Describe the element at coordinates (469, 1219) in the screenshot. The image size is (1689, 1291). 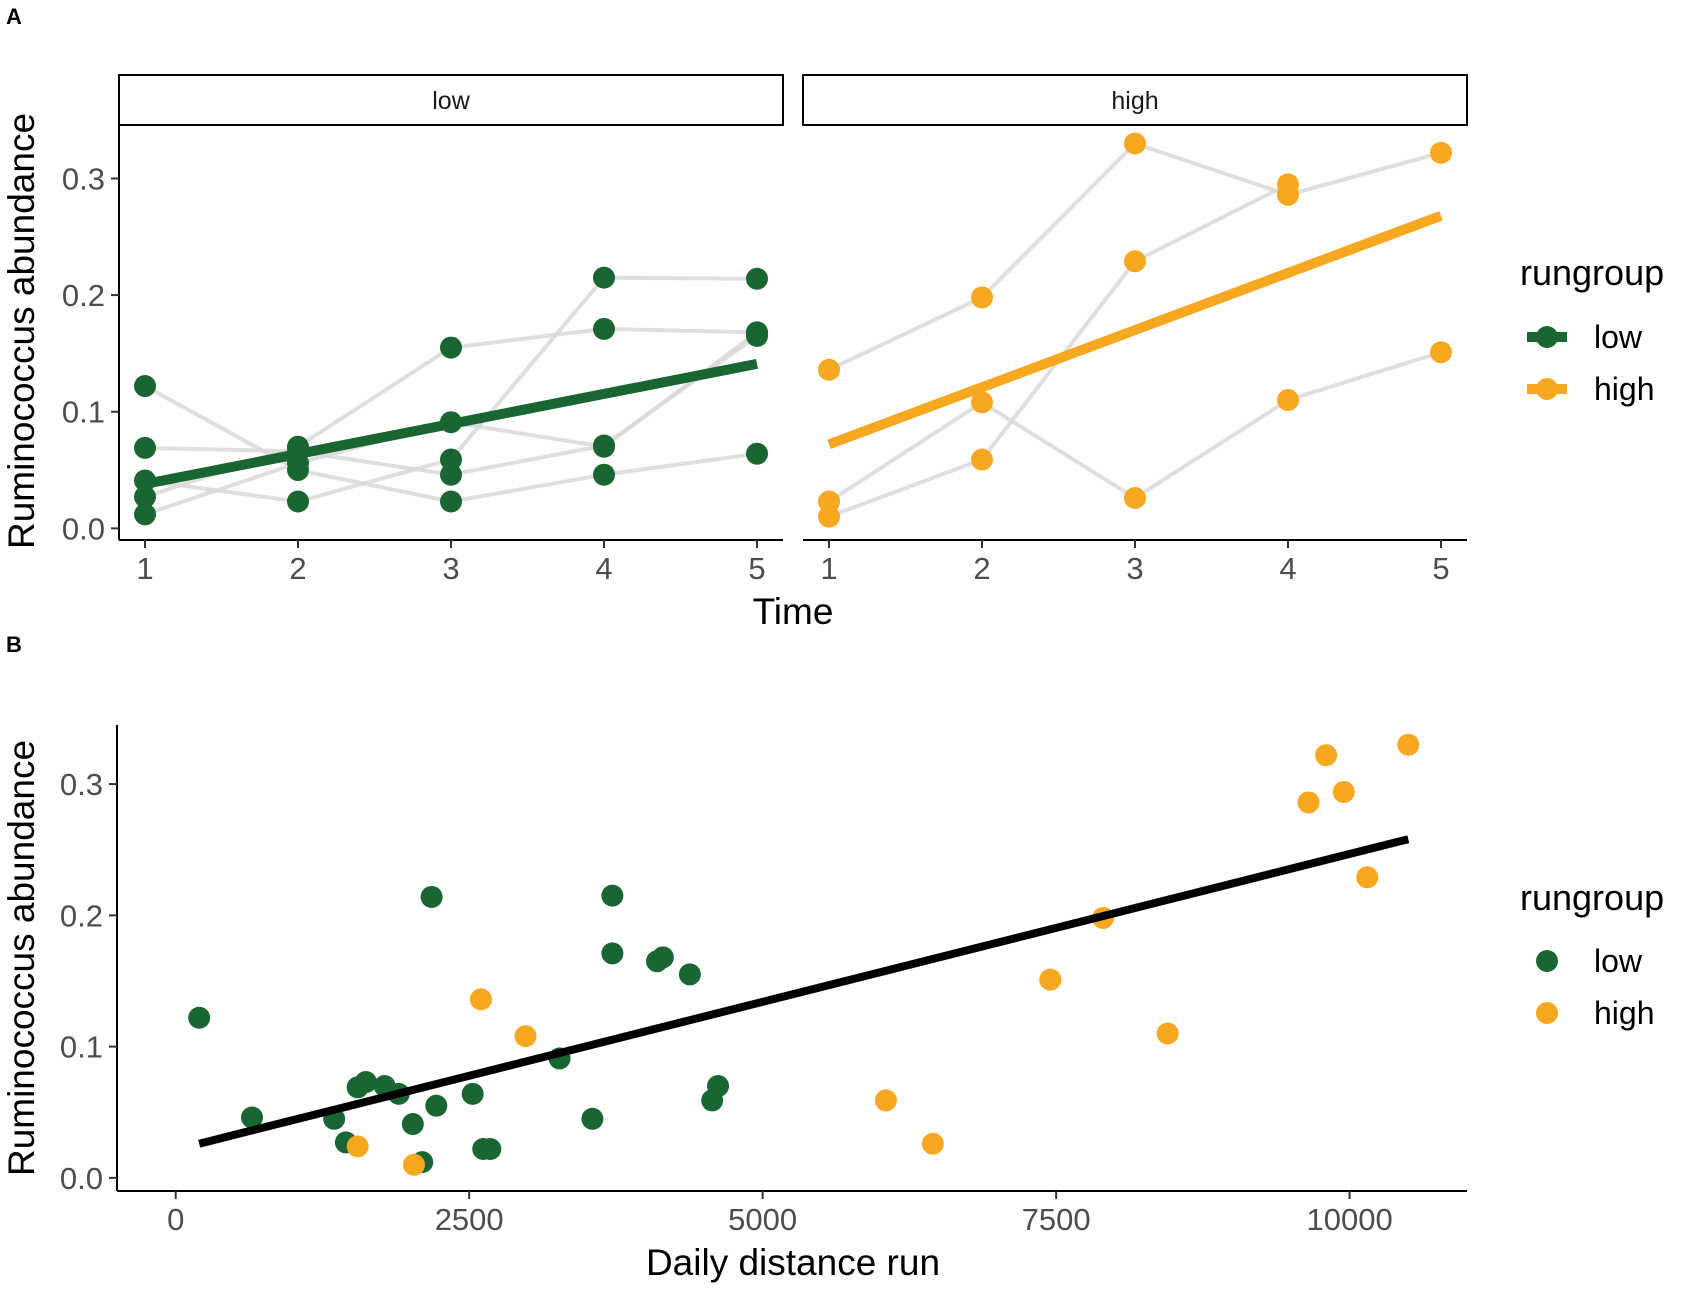
I see `panel-b-x-tick-label: 2500` at that location.